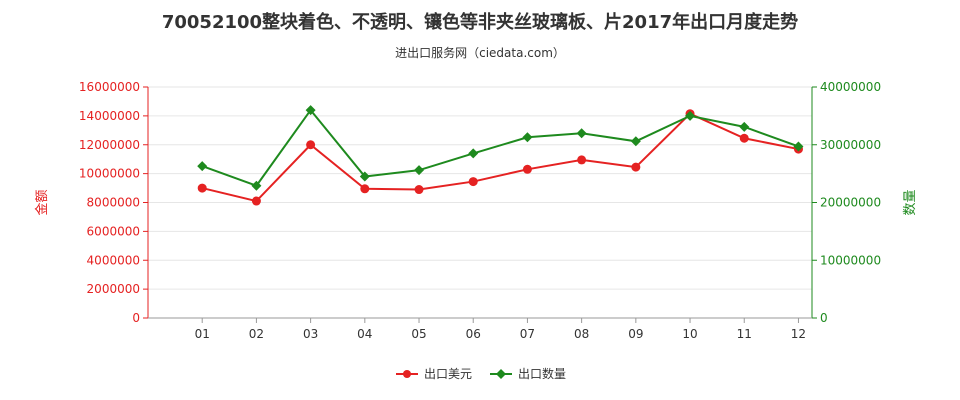 Image resolution: width=960 pixels, height=400 pixels. I want to click on x-tick-label: 10, so click(689, 334).